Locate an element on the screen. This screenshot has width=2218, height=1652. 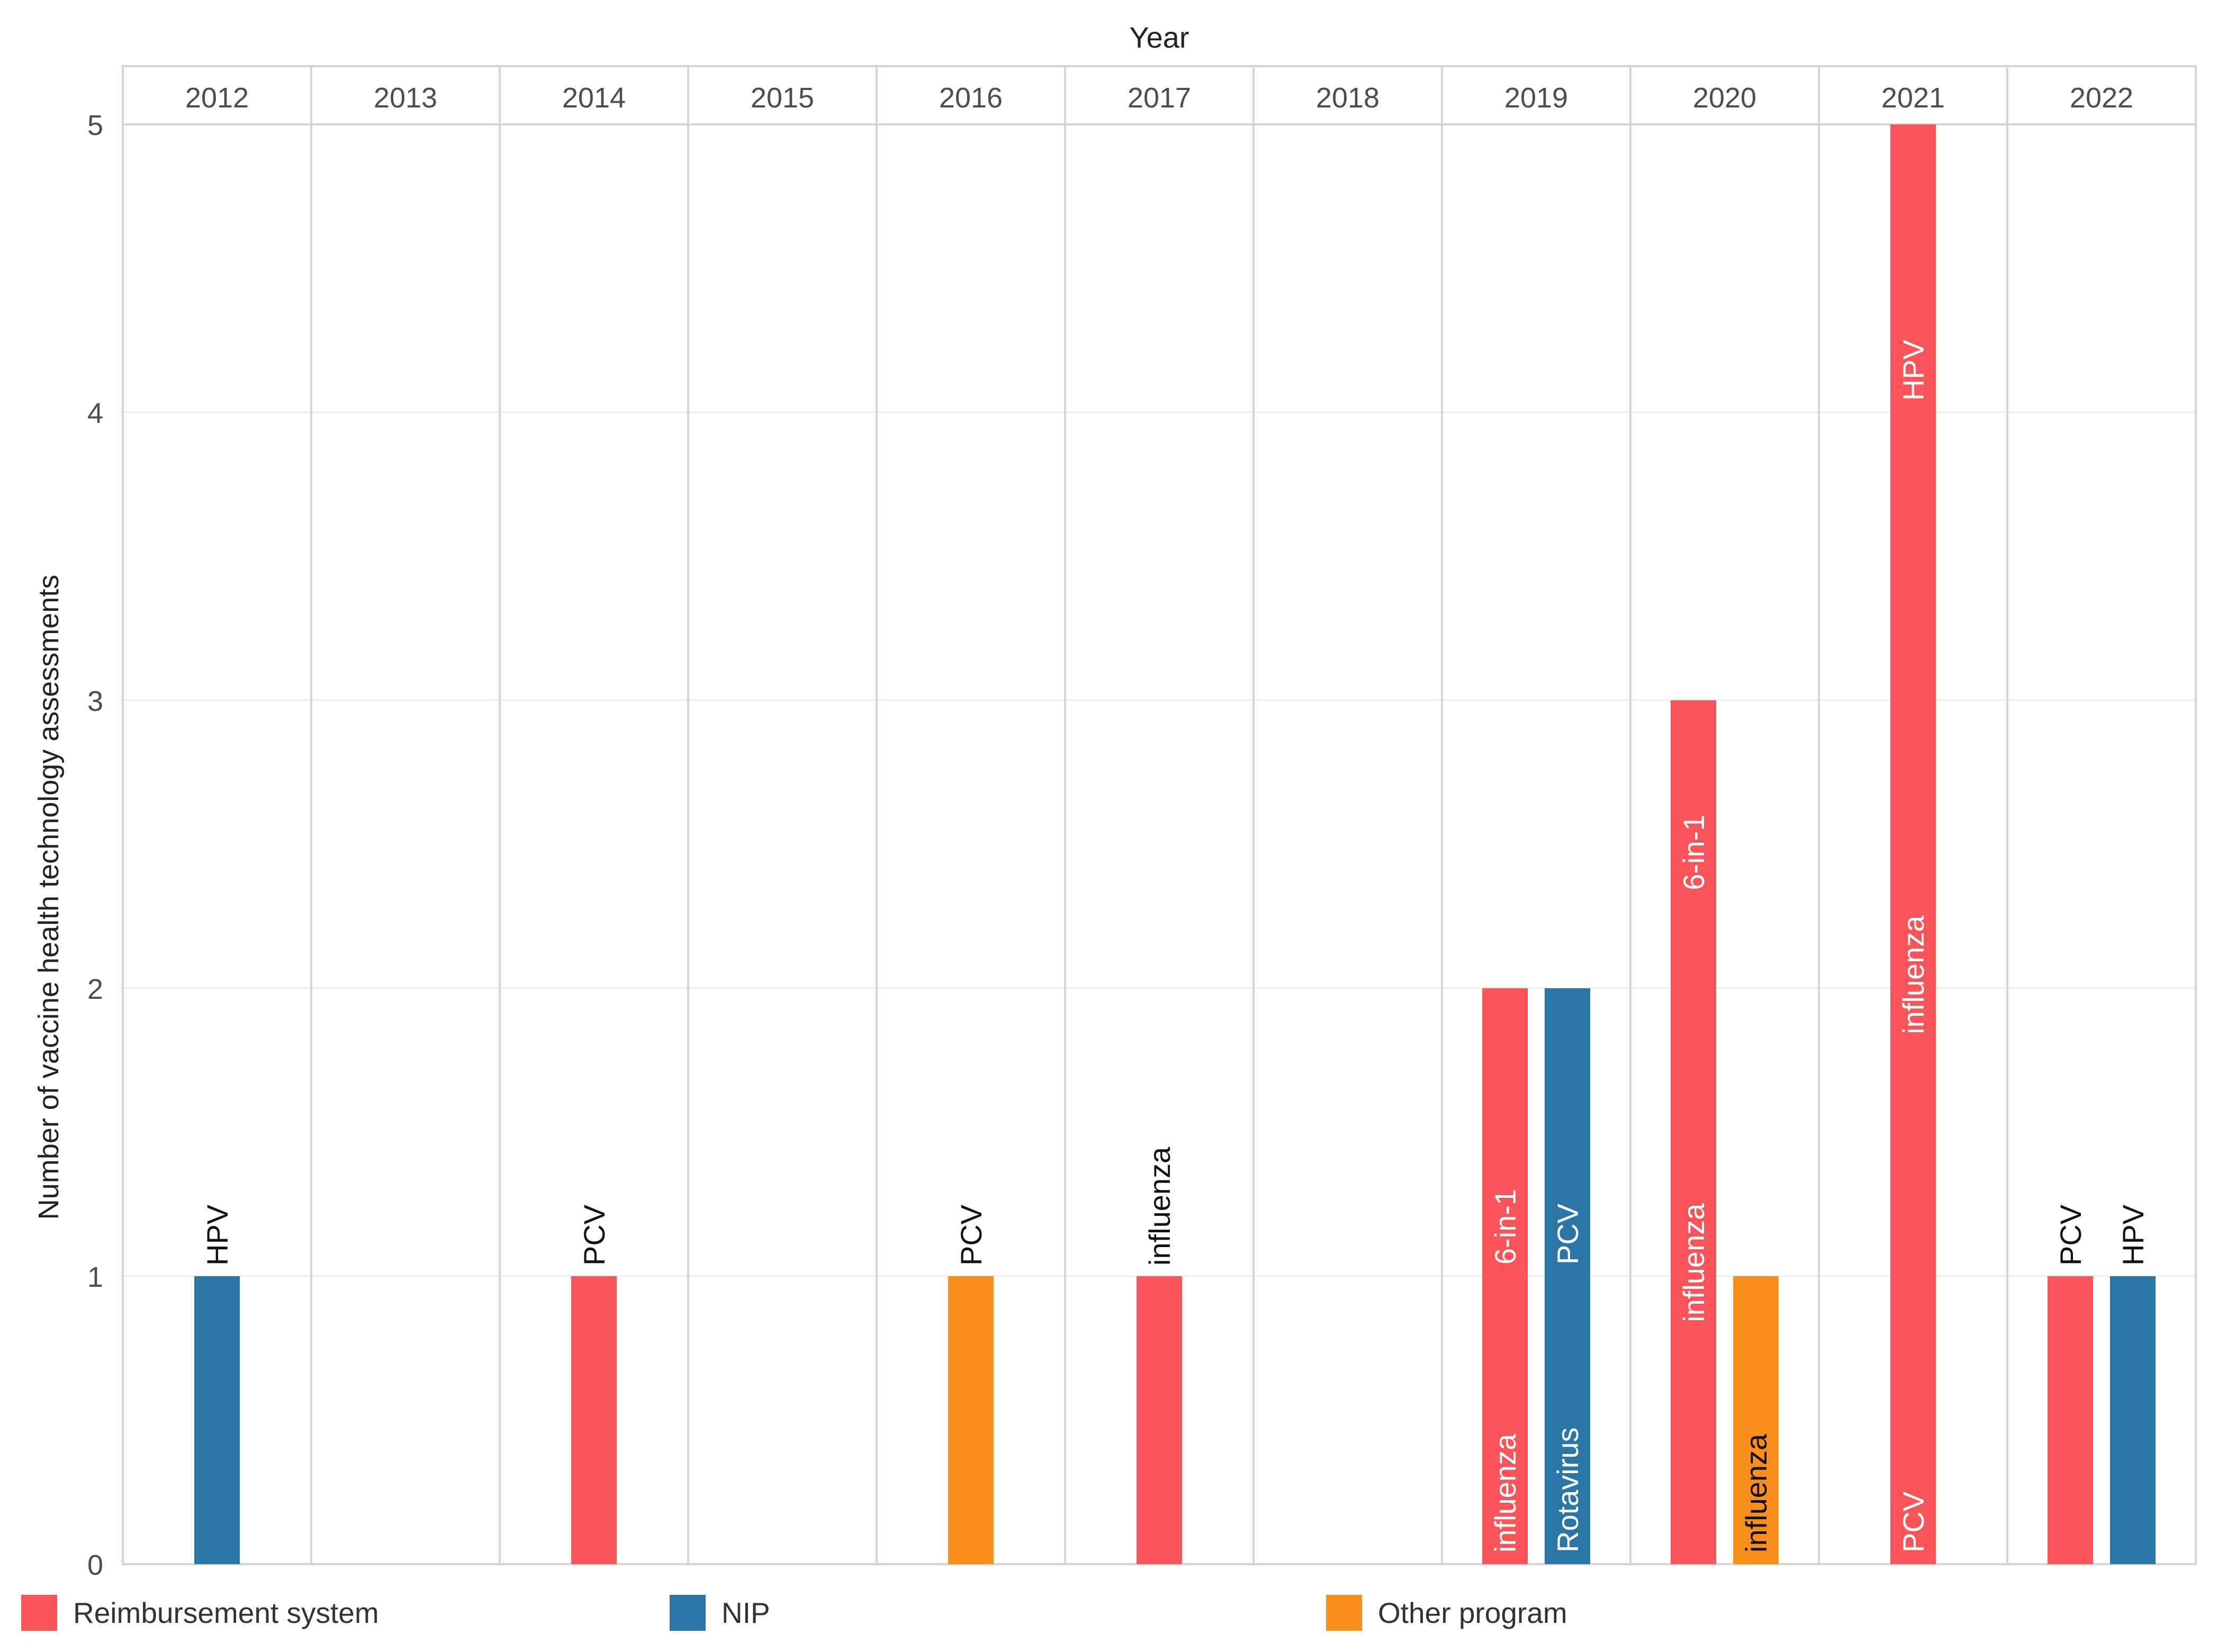
y-tick-label-4: 4 is located at coordinates (95, 413).